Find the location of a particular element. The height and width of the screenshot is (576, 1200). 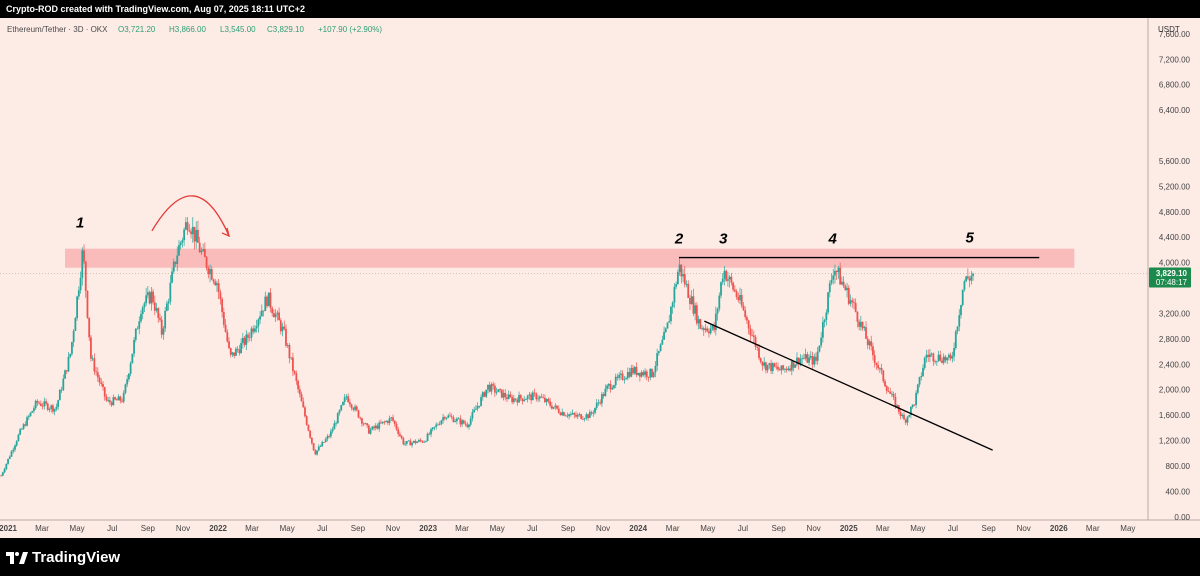

y-tick-label: 6,800.00 is located at coordinates (1175, 85).